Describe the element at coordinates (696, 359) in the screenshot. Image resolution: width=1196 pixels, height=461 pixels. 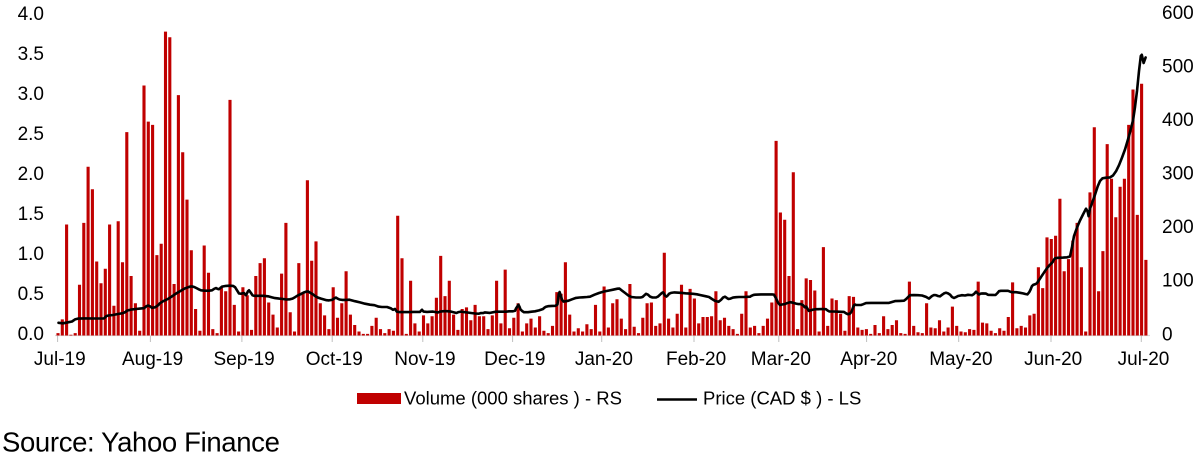
I see `svg-text: Feb-20` at that location.